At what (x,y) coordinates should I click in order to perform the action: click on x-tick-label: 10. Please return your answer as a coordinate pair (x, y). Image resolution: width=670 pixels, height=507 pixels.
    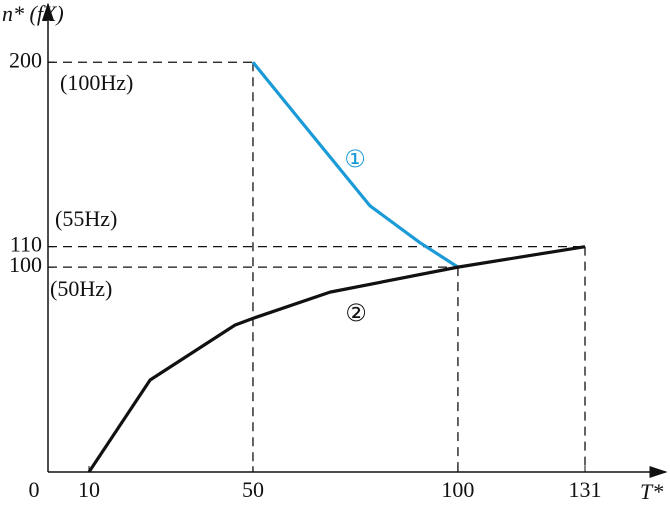
    Looking at the image, I should click on (89, 489).